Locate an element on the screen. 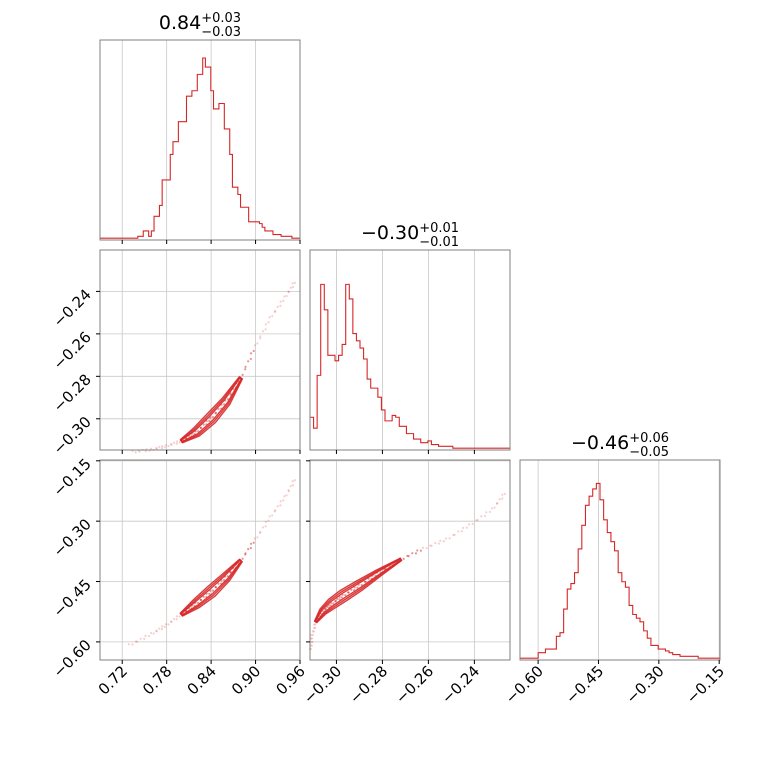  title-plus: +0.03 is located at coordinates (221, 18).